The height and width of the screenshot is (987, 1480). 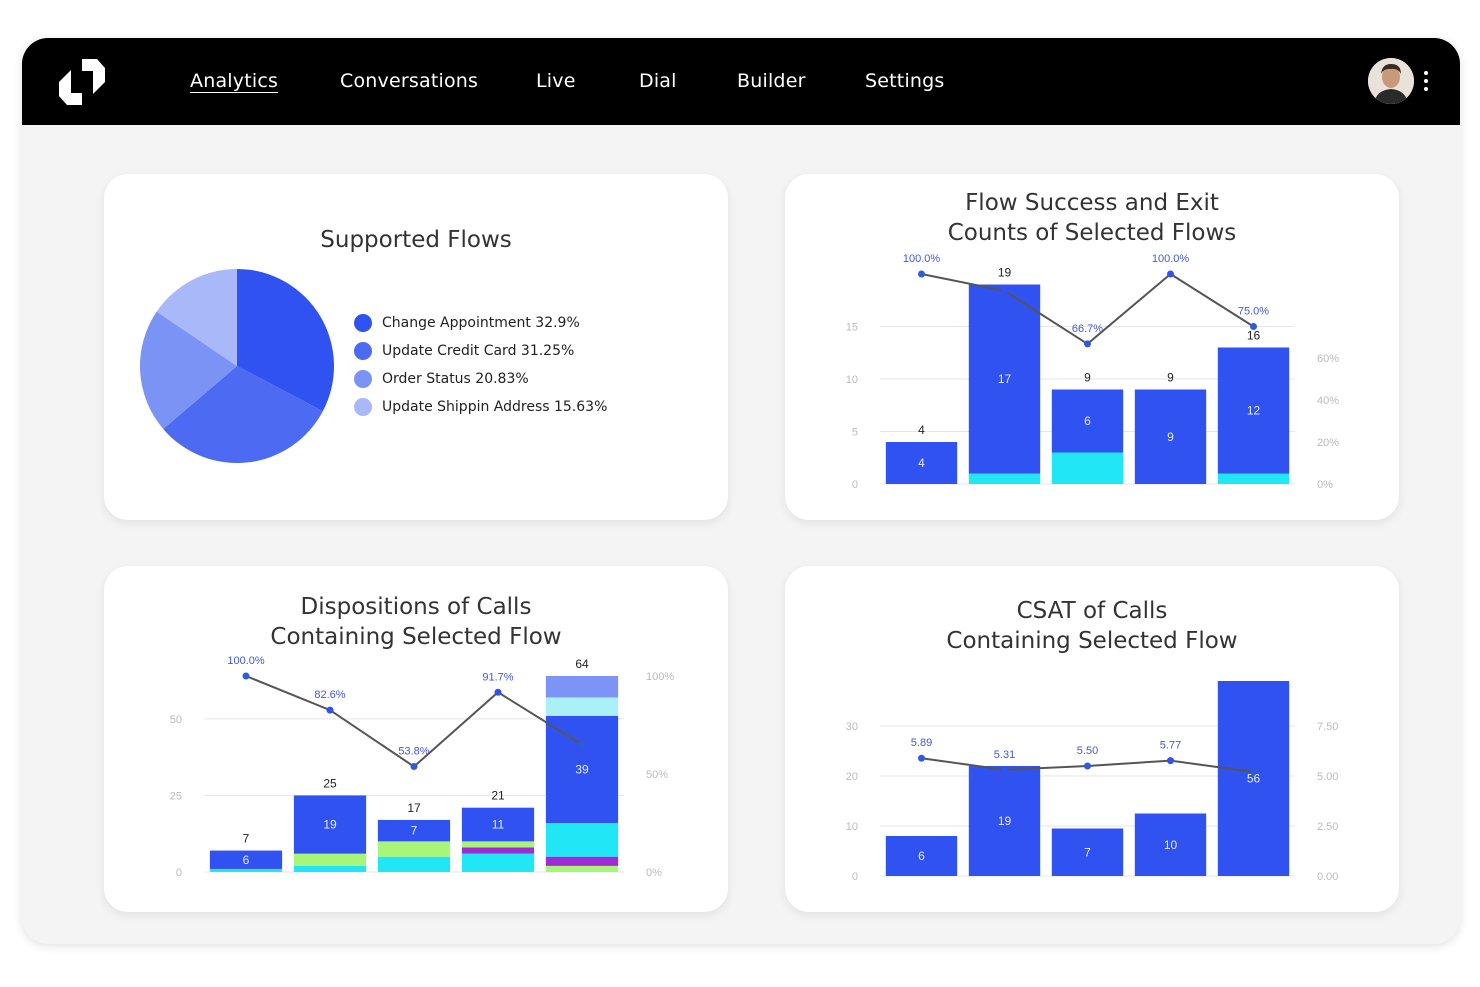 I want to click on y-tick-label: 10, so click(x=852, y=380).